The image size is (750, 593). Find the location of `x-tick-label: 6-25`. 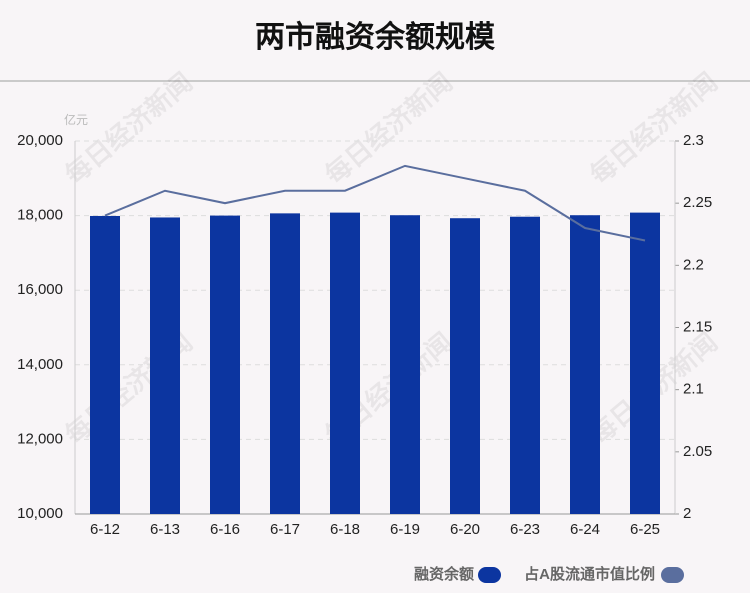

x-tick-label: 6-25 is located at coordinates (645, 529).